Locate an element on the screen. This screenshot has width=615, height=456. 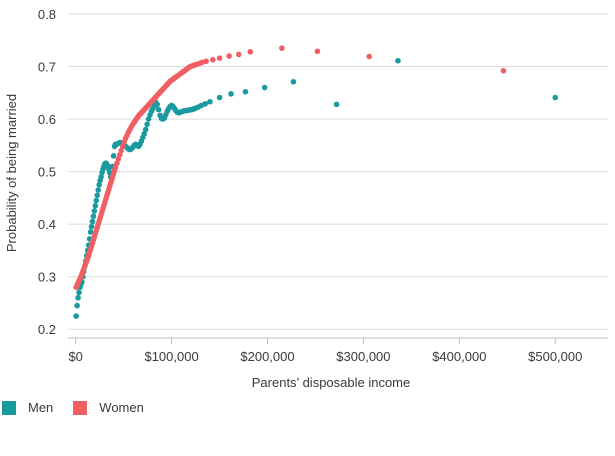
legend-label-women: Women is located at coordinates (121, 407).